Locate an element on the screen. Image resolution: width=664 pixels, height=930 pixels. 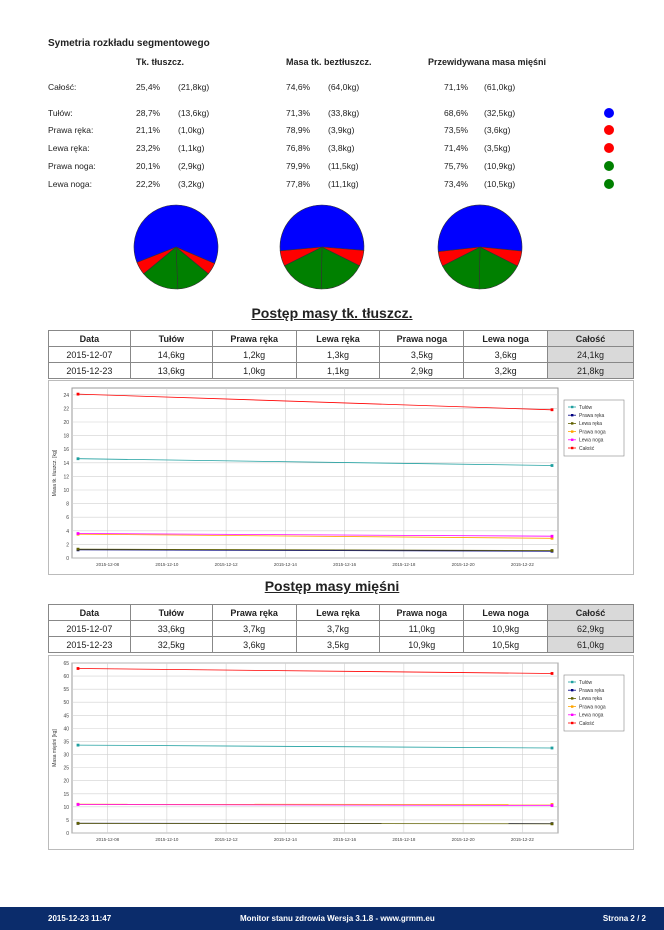
segment-cell-fat-pct: 22,2% is located at coordinates (148, 184).